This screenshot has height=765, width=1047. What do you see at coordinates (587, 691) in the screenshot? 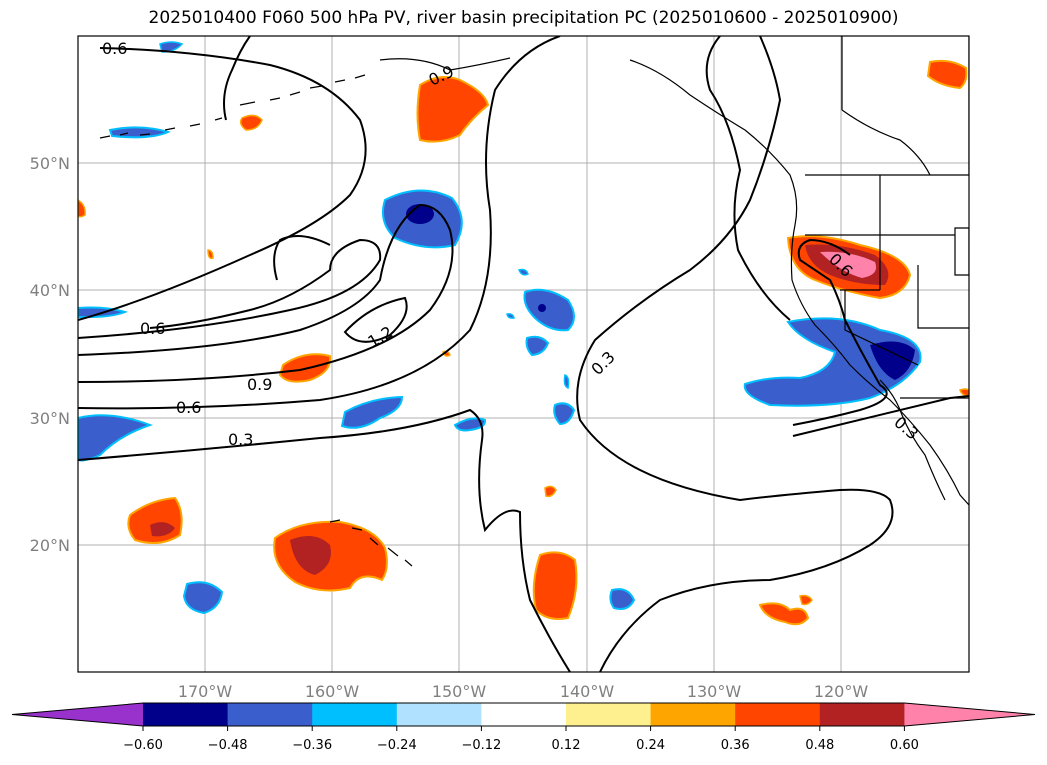
I see `lon-label: 140°W` at bounding box center [587, 691].